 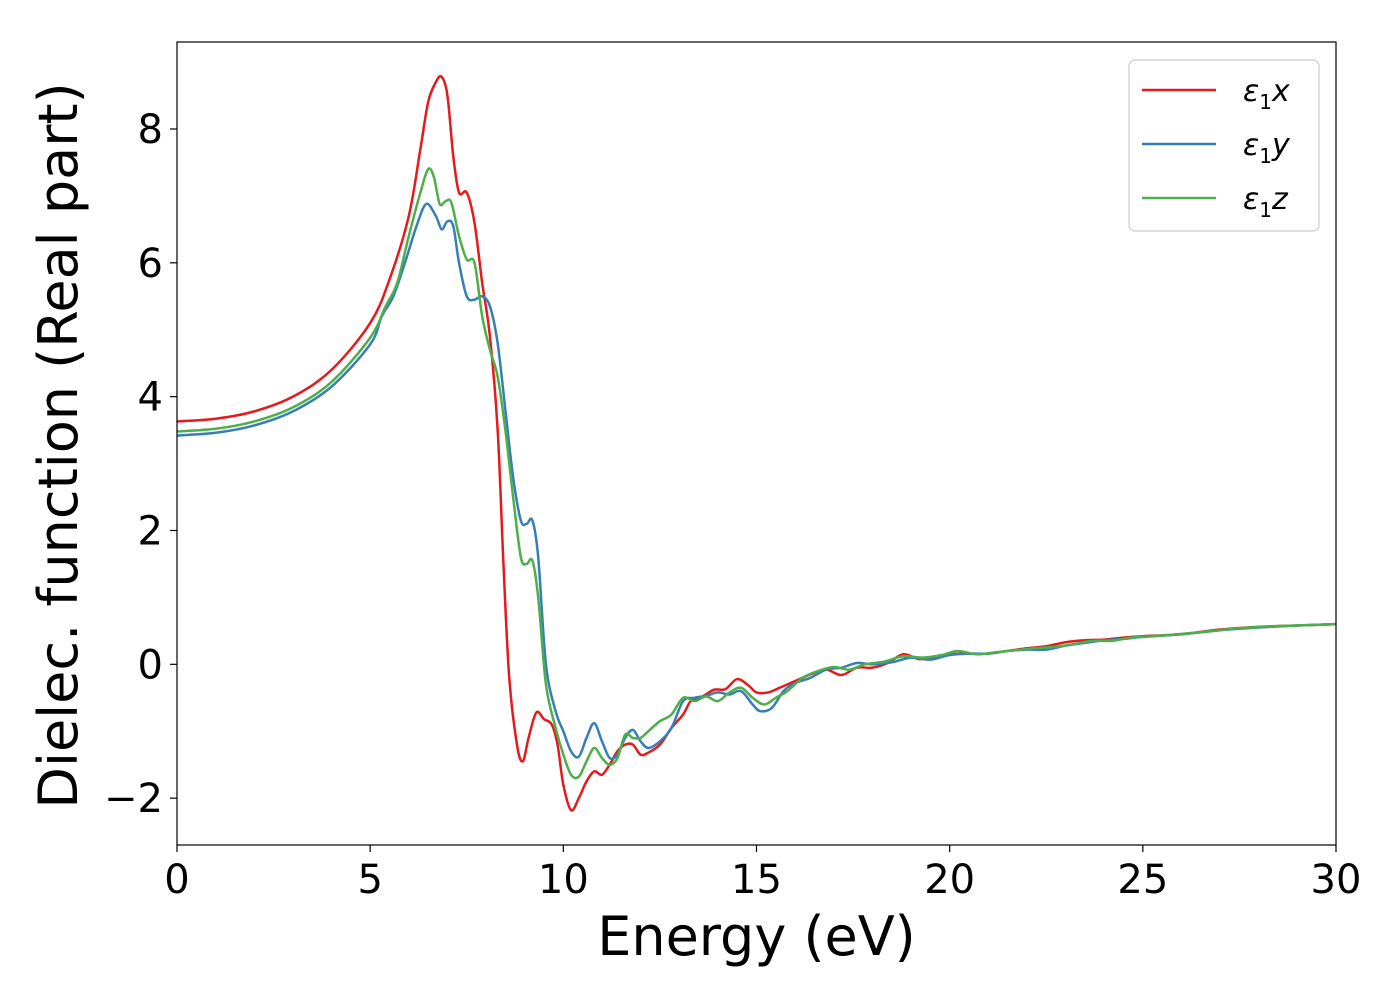 I want to click on x-tick-label: 0, so click(x=176, y=880).